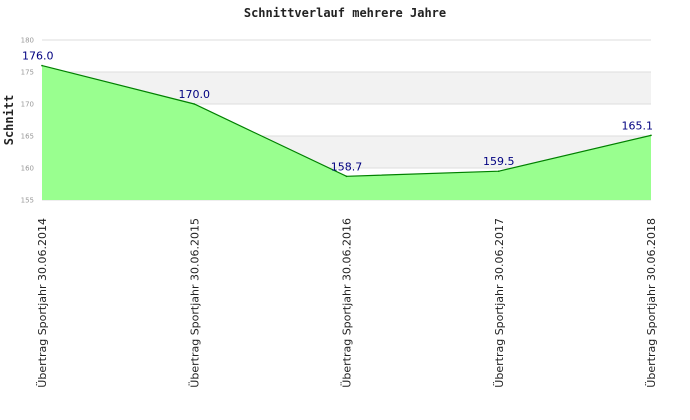  Describe the element at coordinates (499, 303) in the screenshot. I see `x-tick-label: Übertrag Sportjahr 30.06.2017` at that location.